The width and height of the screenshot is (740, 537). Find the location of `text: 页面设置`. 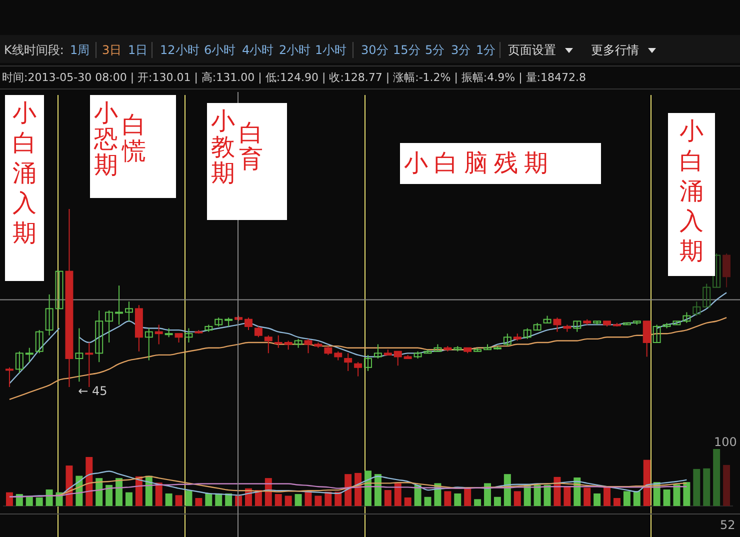

text: 页面设置 is located at coordinates (532, 50).